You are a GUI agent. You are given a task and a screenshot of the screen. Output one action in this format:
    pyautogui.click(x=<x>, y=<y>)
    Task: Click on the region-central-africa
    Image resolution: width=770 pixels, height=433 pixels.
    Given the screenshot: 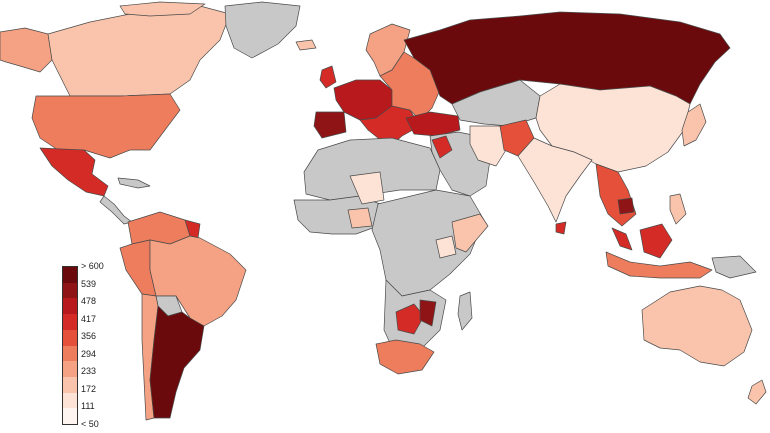 What is the action you would take?
    pyautogui.click(x=428, y=243)
    